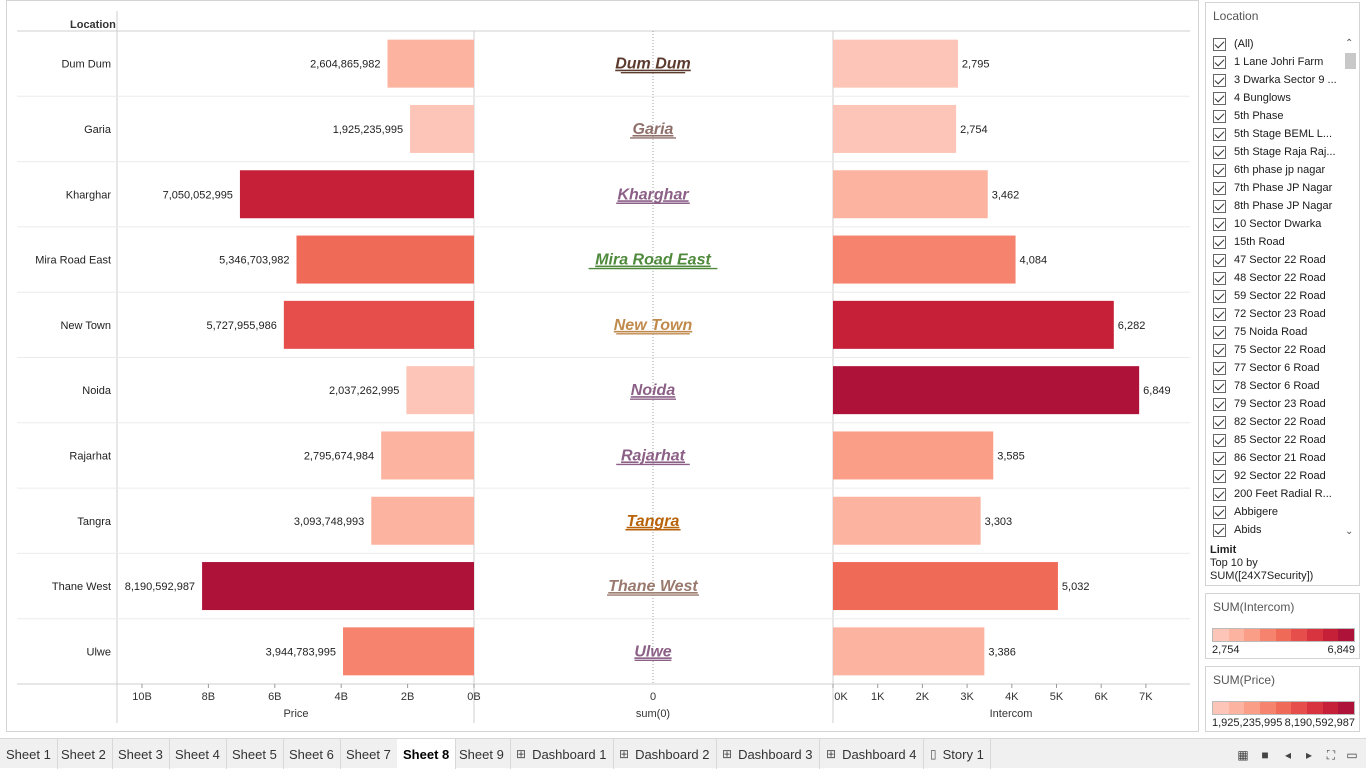 The height and width of the screenshot is (769, 1366). What do you see at coordinates (1350, 289) in the screenshot?
I see `filter-scrollbar: ⌃ ⌄` at bounding box center [1350, 289].